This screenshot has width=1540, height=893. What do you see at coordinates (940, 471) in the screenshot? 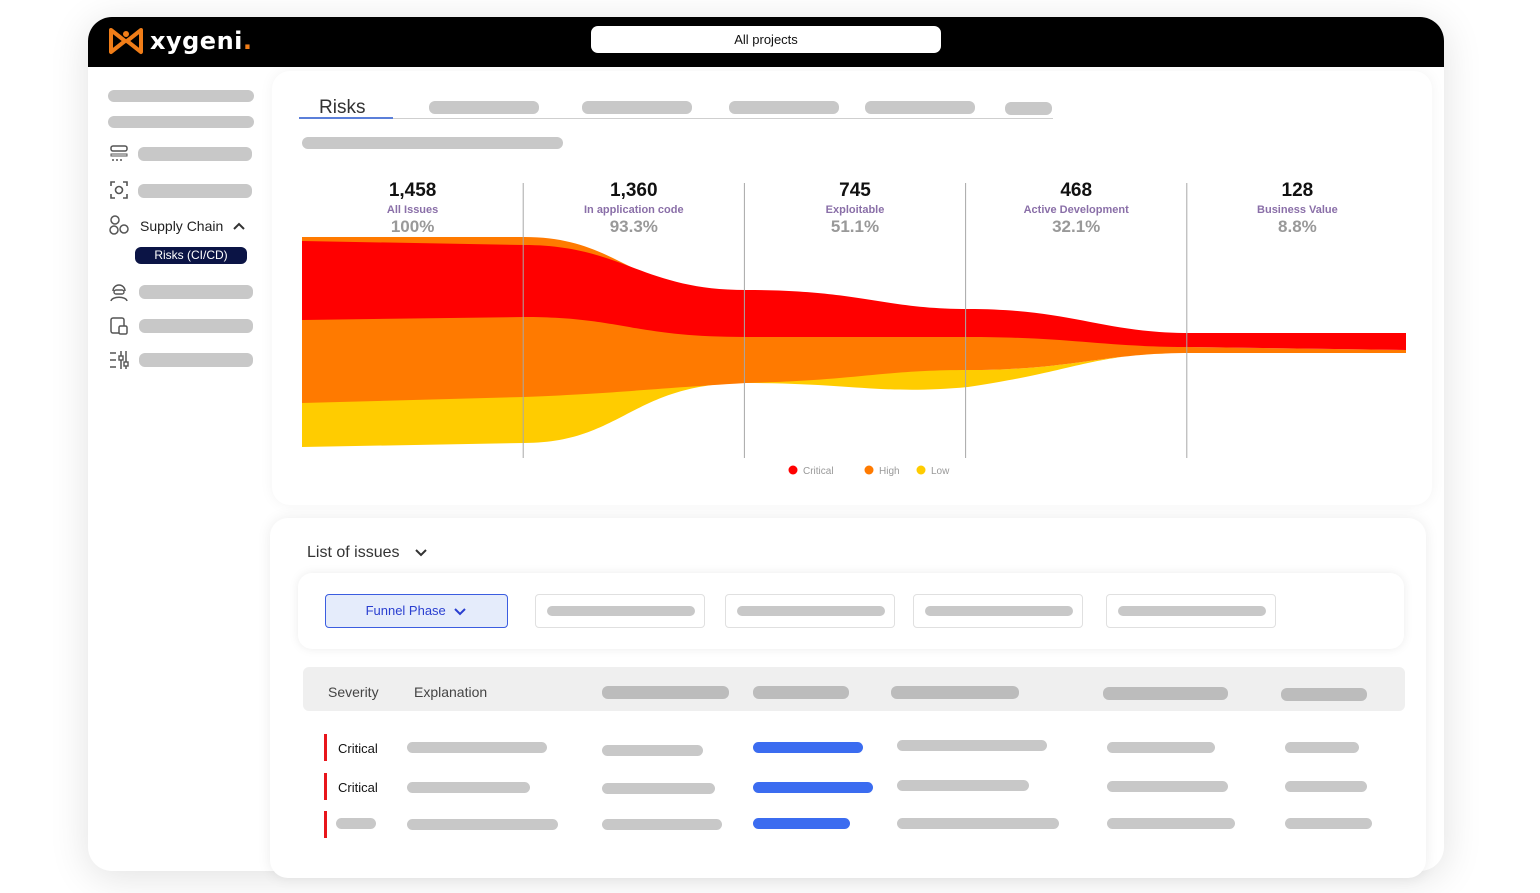
I see `legend-label-low: Low` at bounding box center [940, 471].